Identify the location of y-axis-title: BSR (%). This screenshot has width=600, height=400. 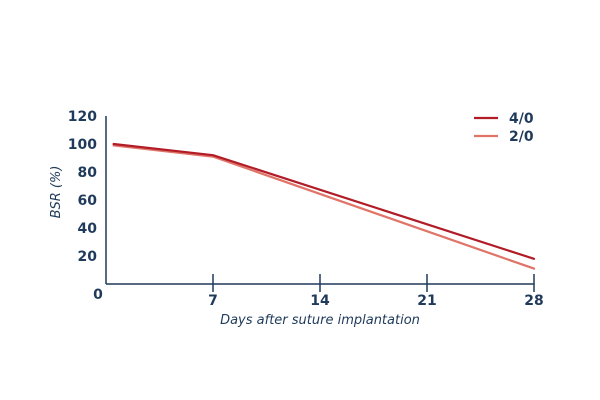
(56, 192).